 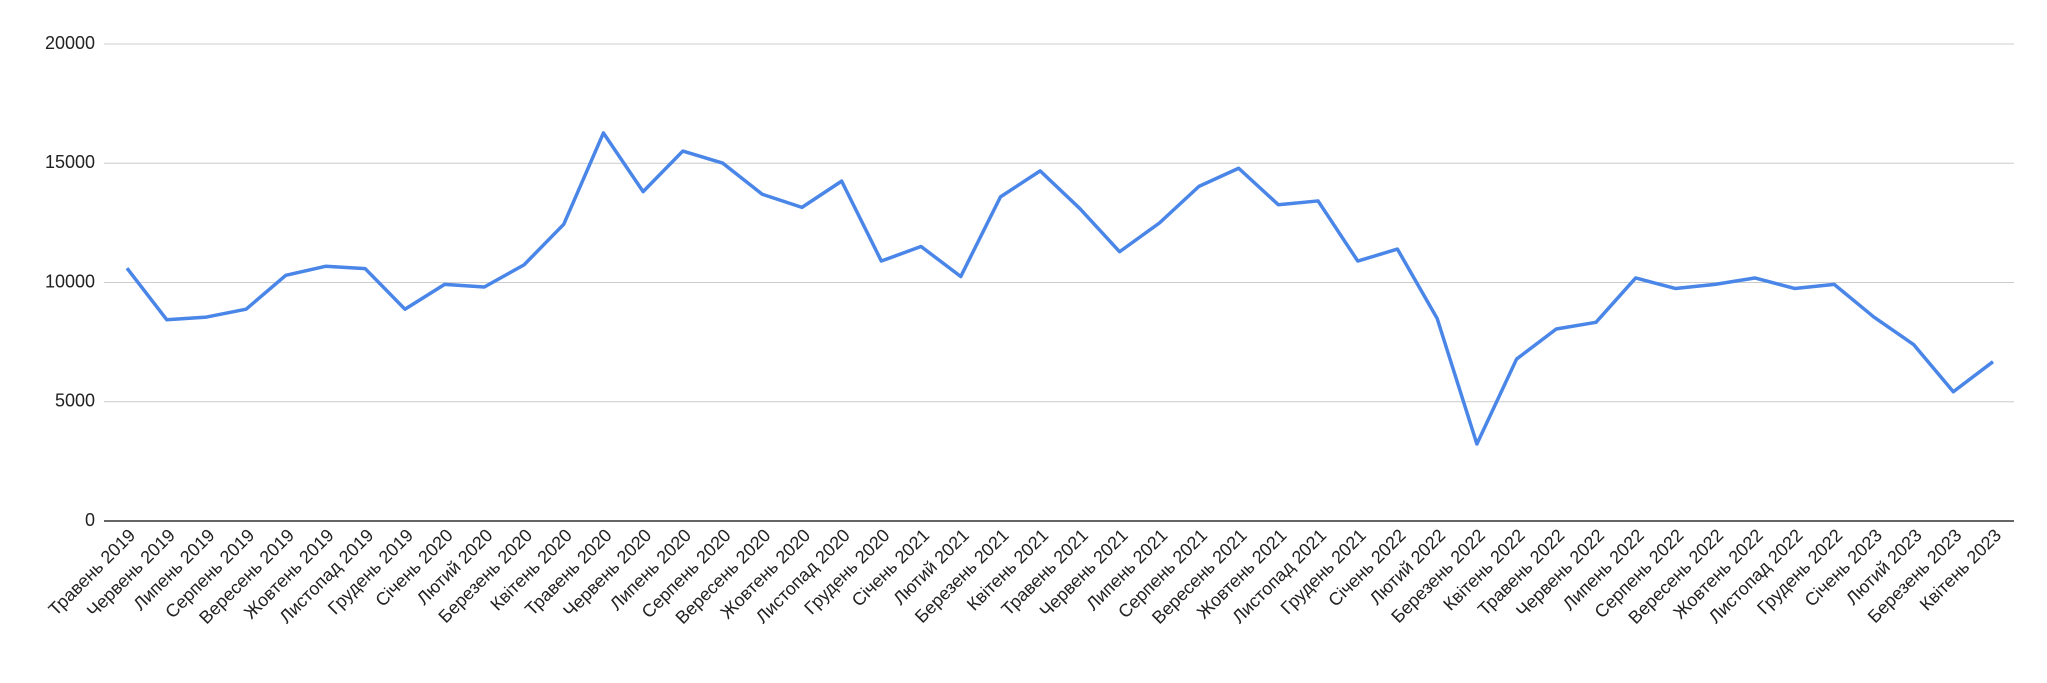 What do you see at coordinates (75, 401) in the screenshot?
I see `y-tick-label: 5000` at bounding box center [75, 401].